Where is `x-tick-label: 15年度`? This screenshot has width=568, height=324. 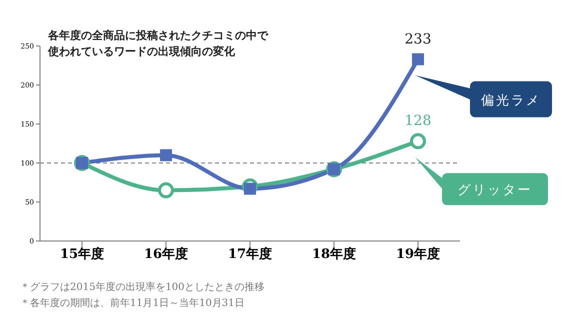
x-tick-label: 15年度 is located at coordinates (82, 254).